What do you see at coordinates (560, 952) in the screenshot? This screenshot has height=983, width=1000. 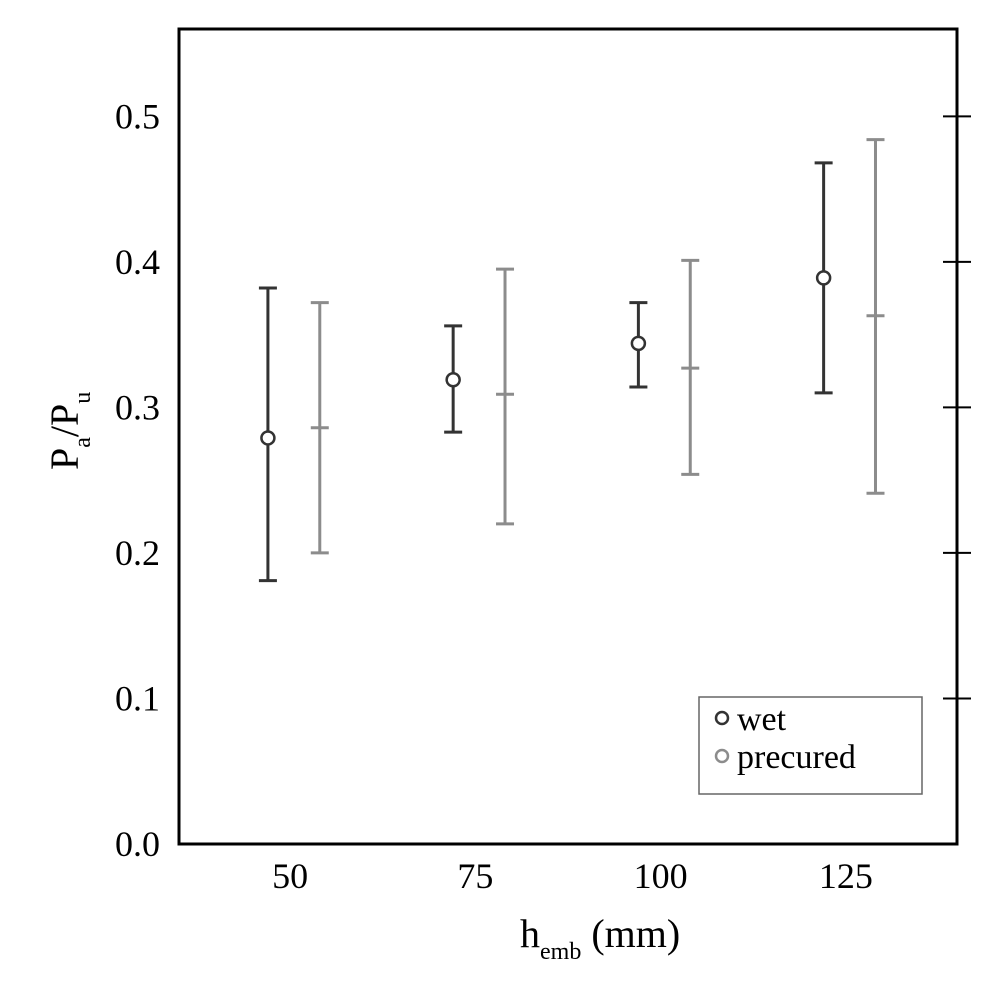 I see `x-axis-label-sub: emb` at bounding box center [560, 952].